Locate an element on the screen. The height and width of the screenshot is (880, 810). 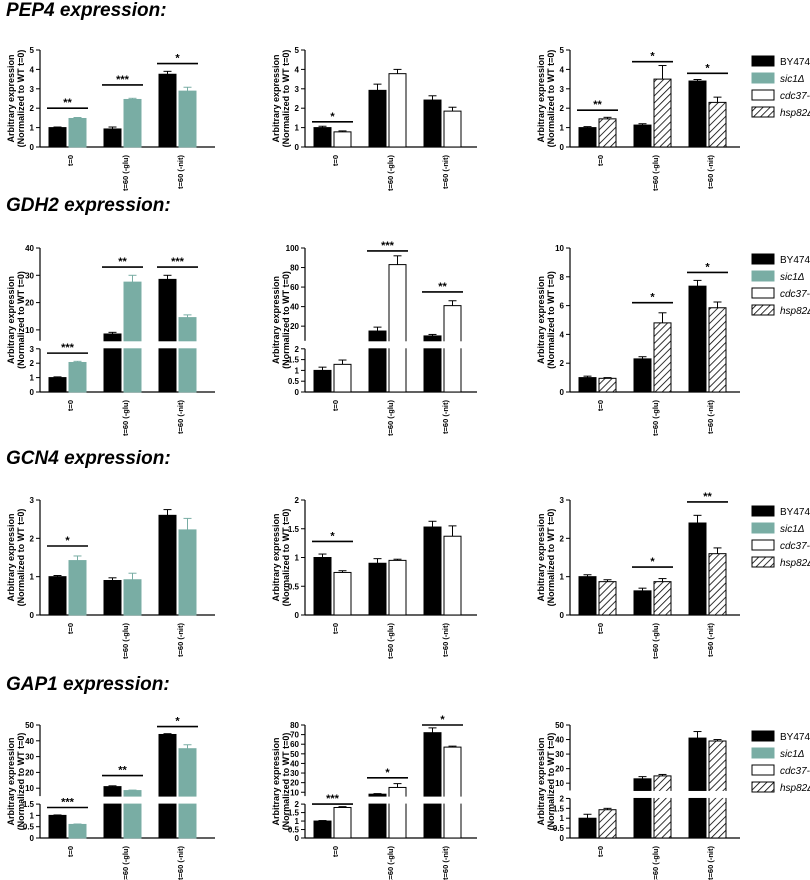
row-title-1: GDH2 expression: is located at coordinates (88, 205).